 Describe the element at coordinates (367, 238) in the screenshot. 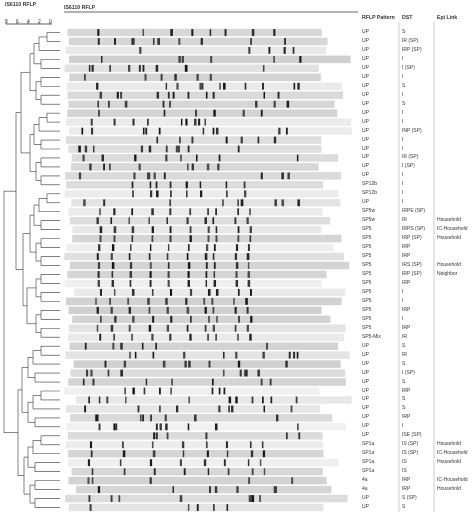

I see `row-pattern: SP5` at that location.